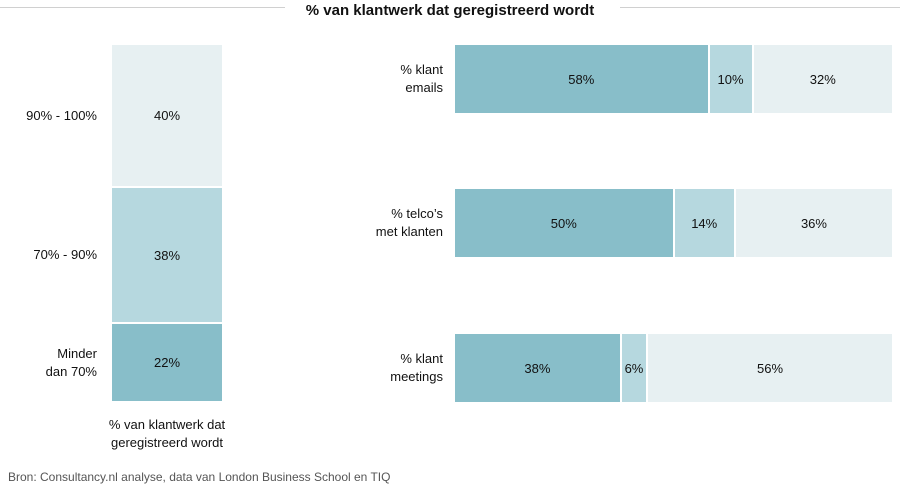 The height and width of the screenshot is (490, 900). I want to click on chart-title-text: % van klantwerk dat geregistreerd wordt, so click(450, 10).